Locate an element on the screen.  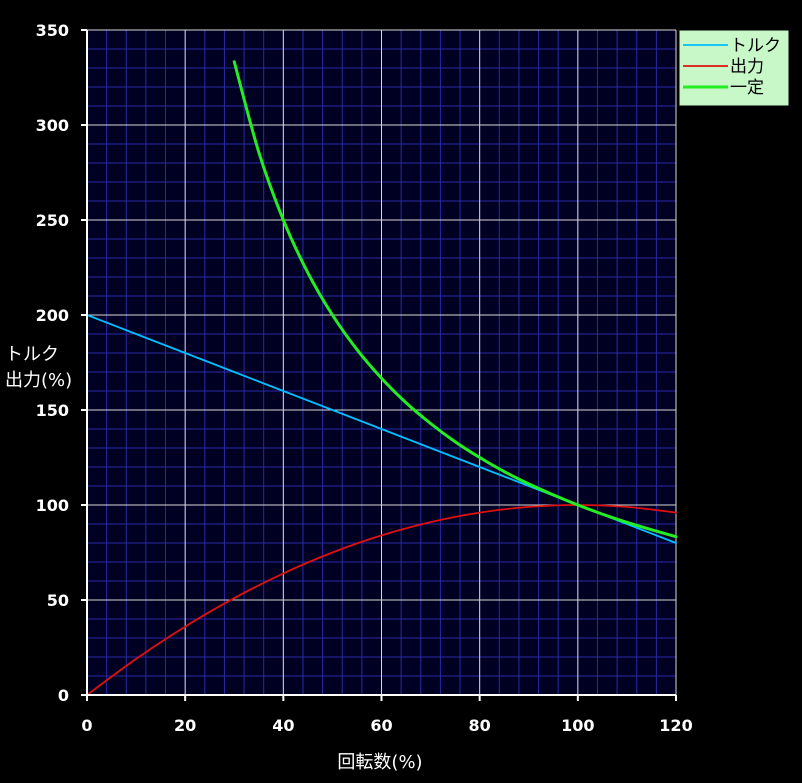
y-tick-label: 50 is located at coordinates (58, 600).